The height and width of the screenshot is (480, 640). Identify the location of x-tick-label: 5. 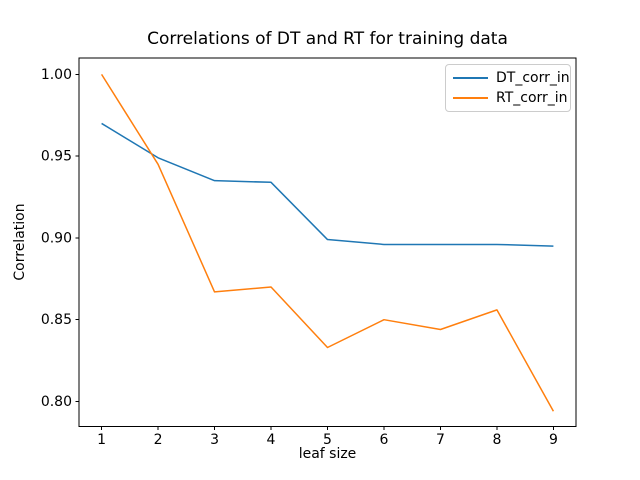
(327, 440).